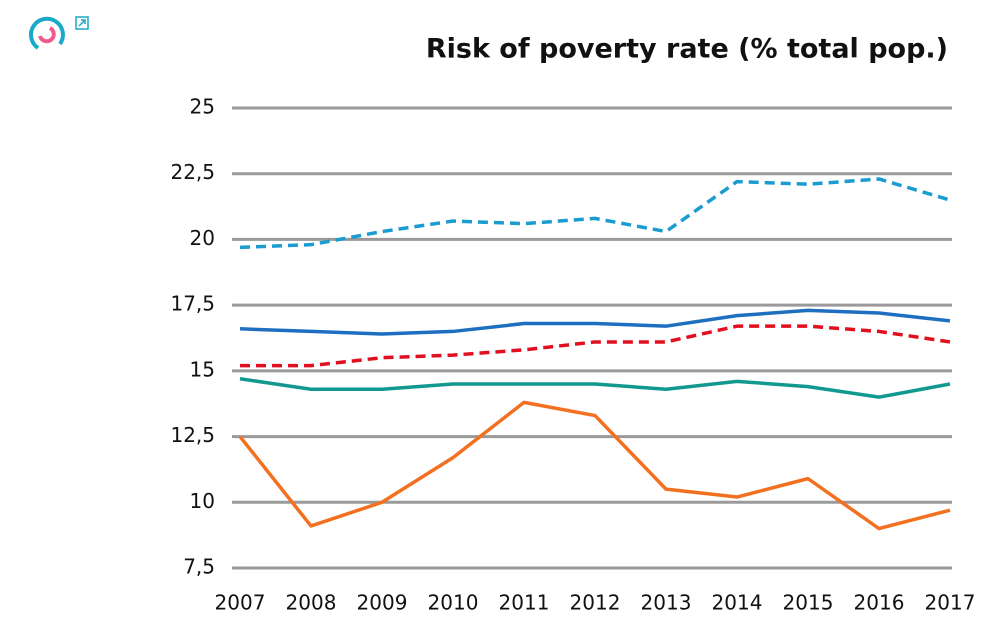  Describe the element at coordinates (311, 603) in the screenshot. I see `x-tick-label: 2008` at that location.